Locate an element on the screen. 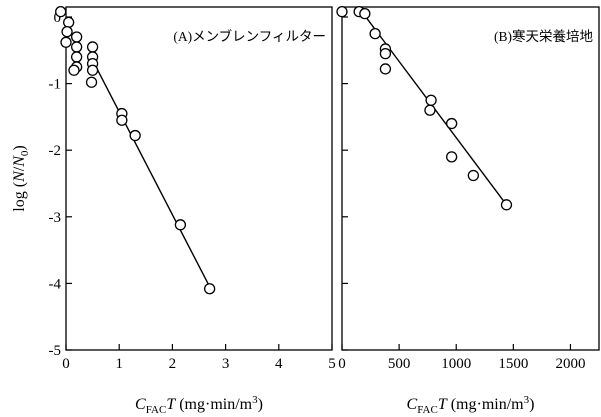 Image resolution: width=601 pixels, height=417 pixels. y-axis-label: log (N/N0) is located at coordinates (21, 178).